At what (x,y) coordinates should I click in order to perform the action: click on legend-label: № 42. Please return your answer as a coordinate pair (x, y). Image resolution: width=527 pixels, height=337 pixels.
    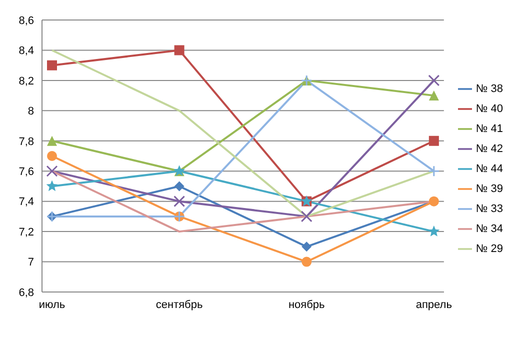
    Looking at the image, I should click on (489, 149).